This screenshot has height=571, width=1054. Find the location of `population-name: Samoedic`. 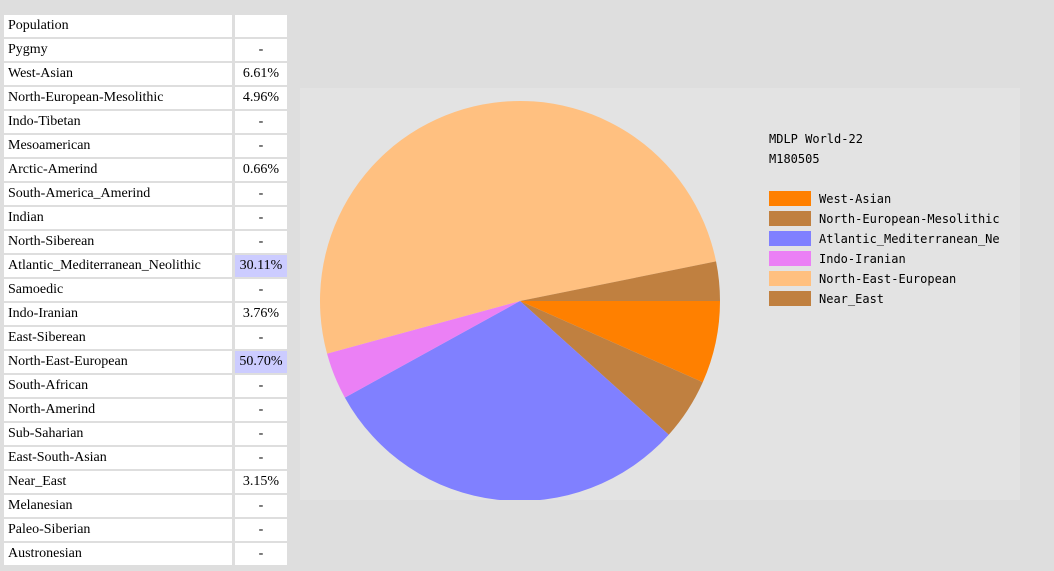

population-name: Samoedic is located at coordinates (119, 291).